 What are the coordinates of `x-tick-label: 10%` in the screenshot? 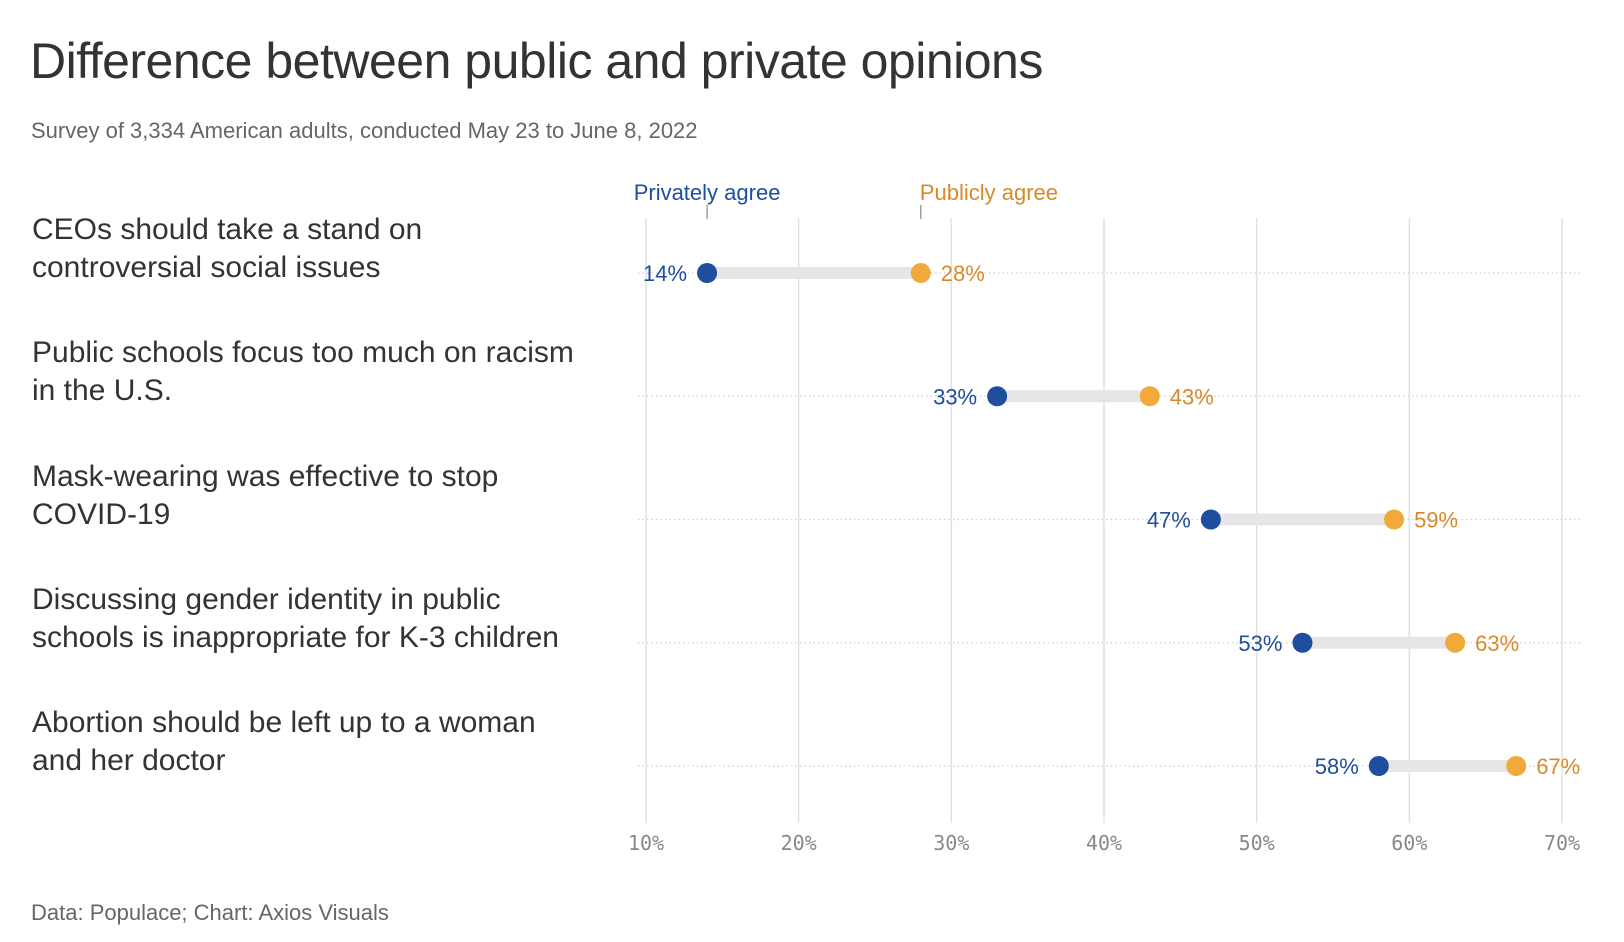 It's located at (646, 843).